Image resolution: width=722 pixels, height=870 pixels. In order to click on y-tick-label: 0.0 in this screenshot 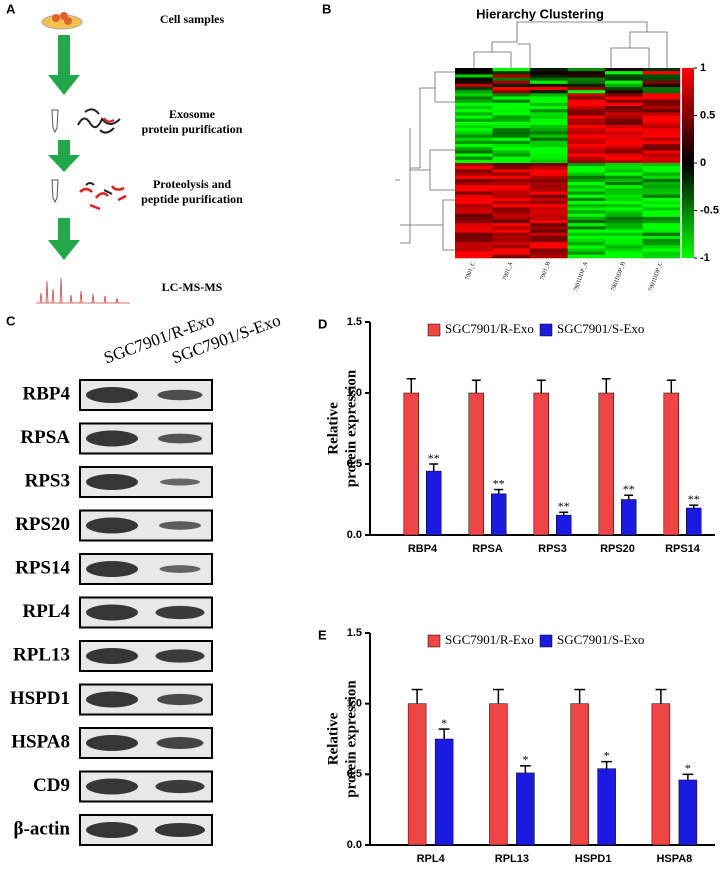, I will do `click(354, 845)`.